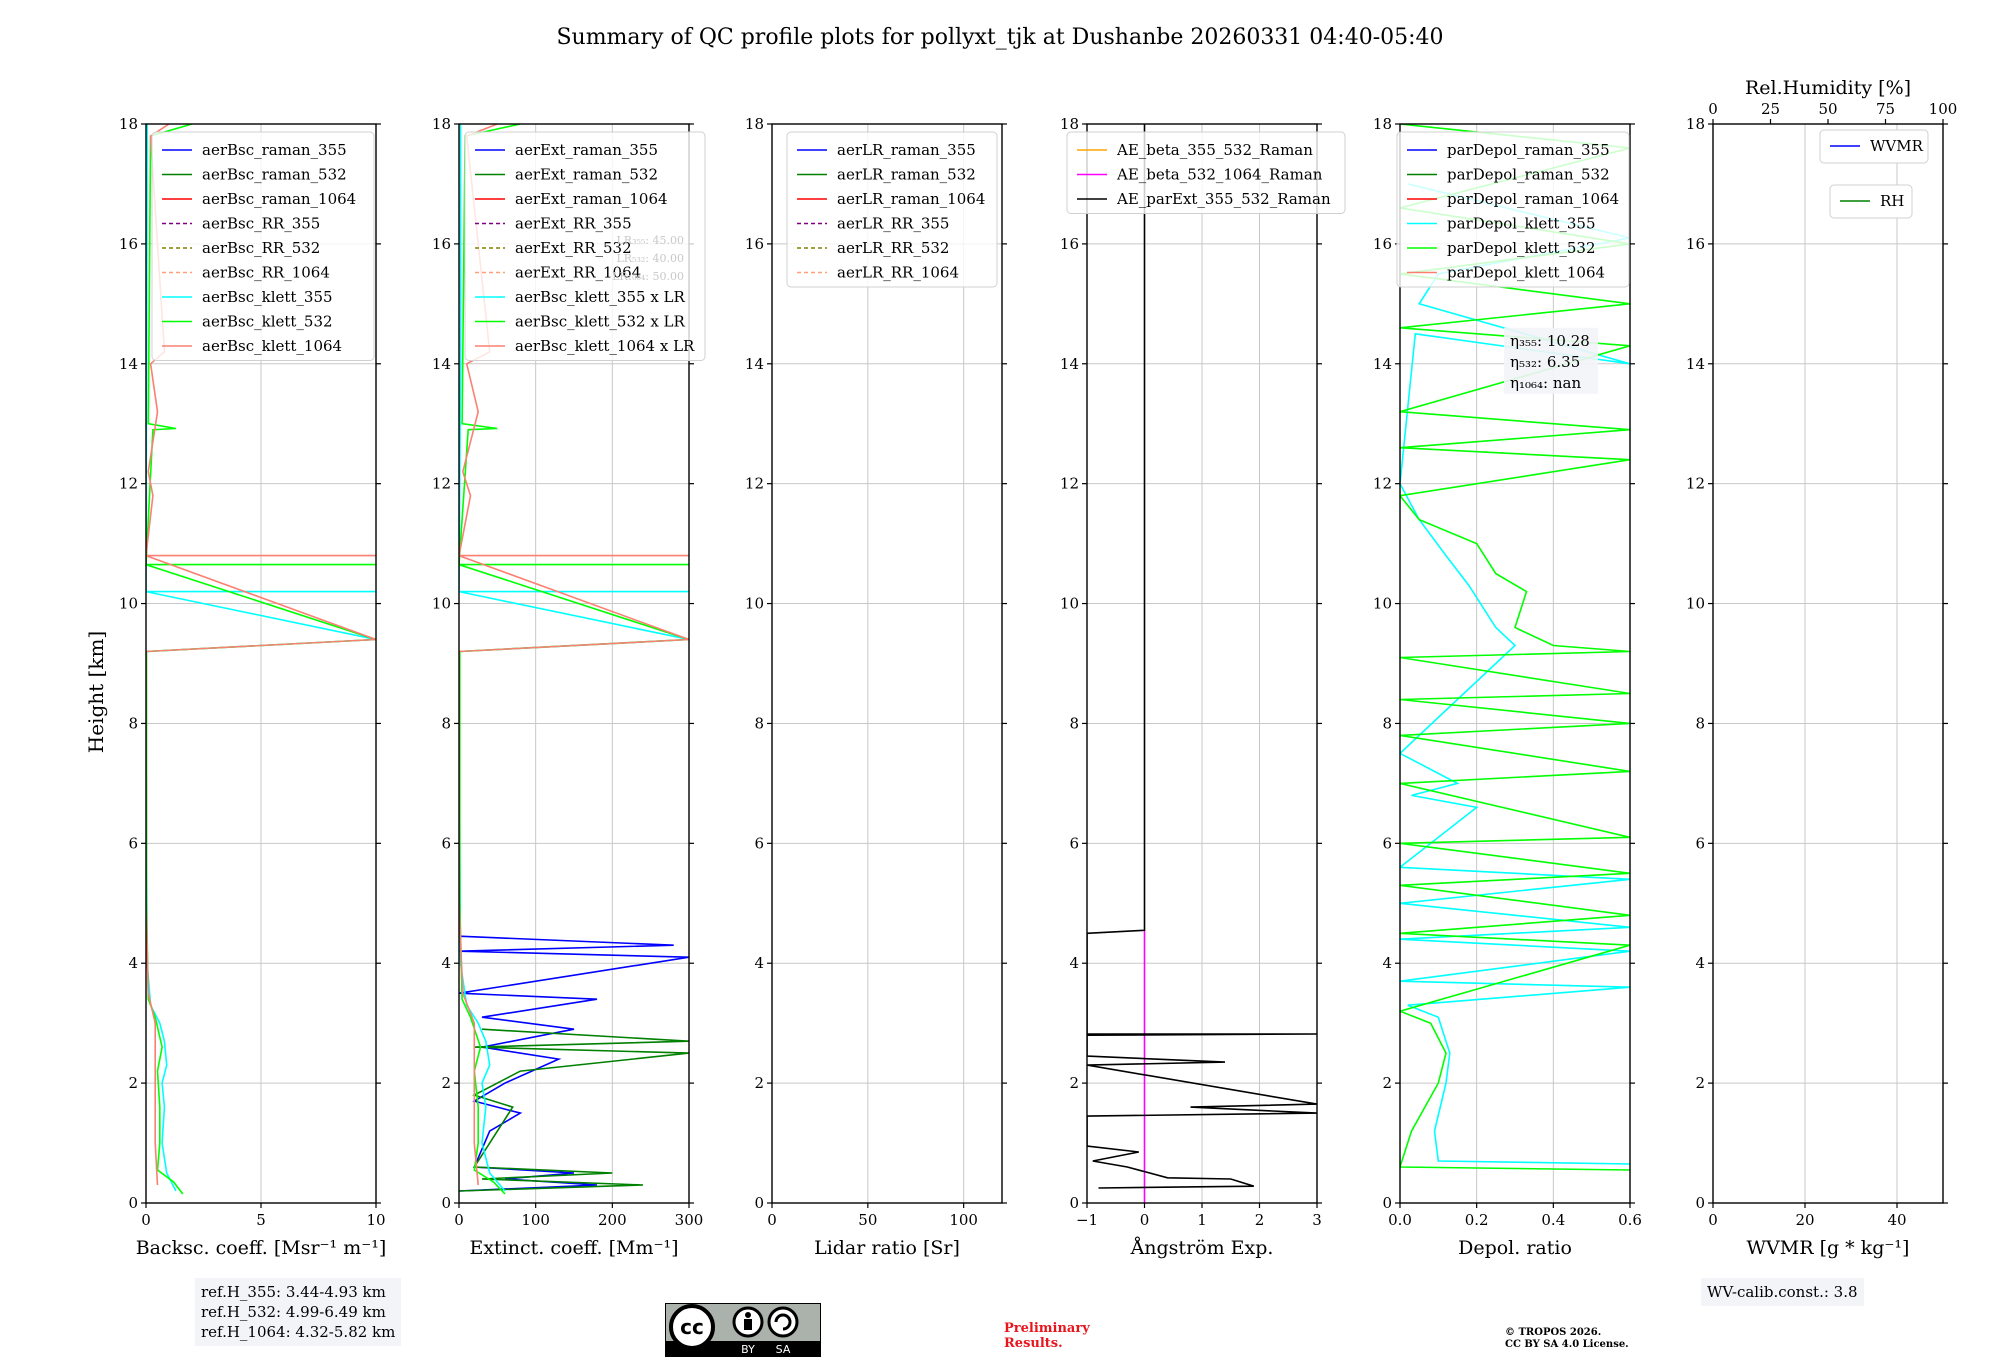  Describe the element at coordinates (267, 322) in the screenshot. I see `legend-label: aerBsc_klett_532` at that location.